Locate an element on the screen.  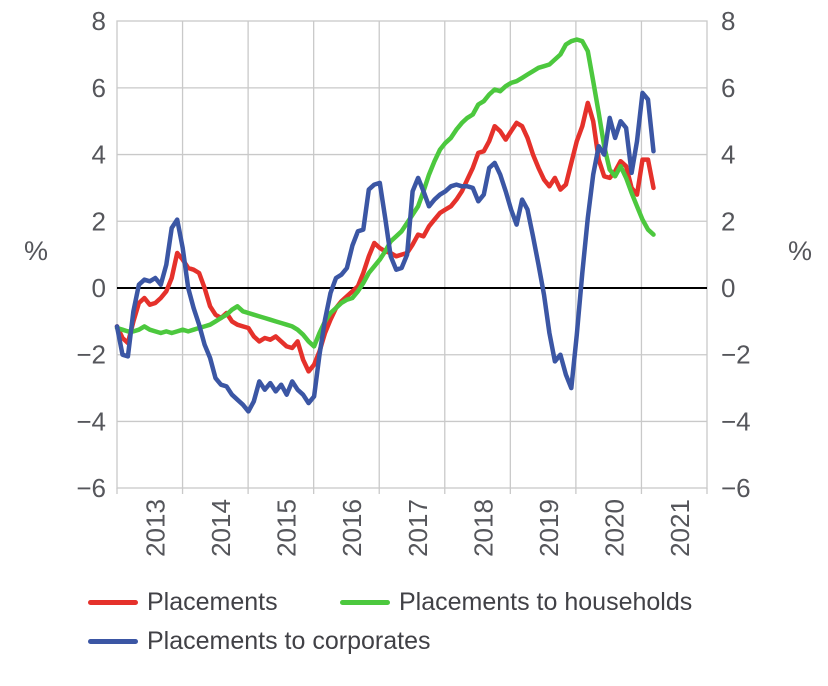
x-tick-label: 2017 is located at coordinates (418, 528).